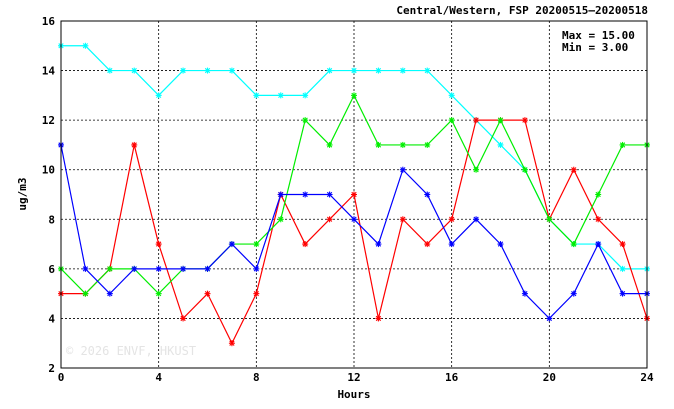 The height and width of the screenshot is (409, 674). I want to click on y-axis-label: ug/m3, so click(22, 193).